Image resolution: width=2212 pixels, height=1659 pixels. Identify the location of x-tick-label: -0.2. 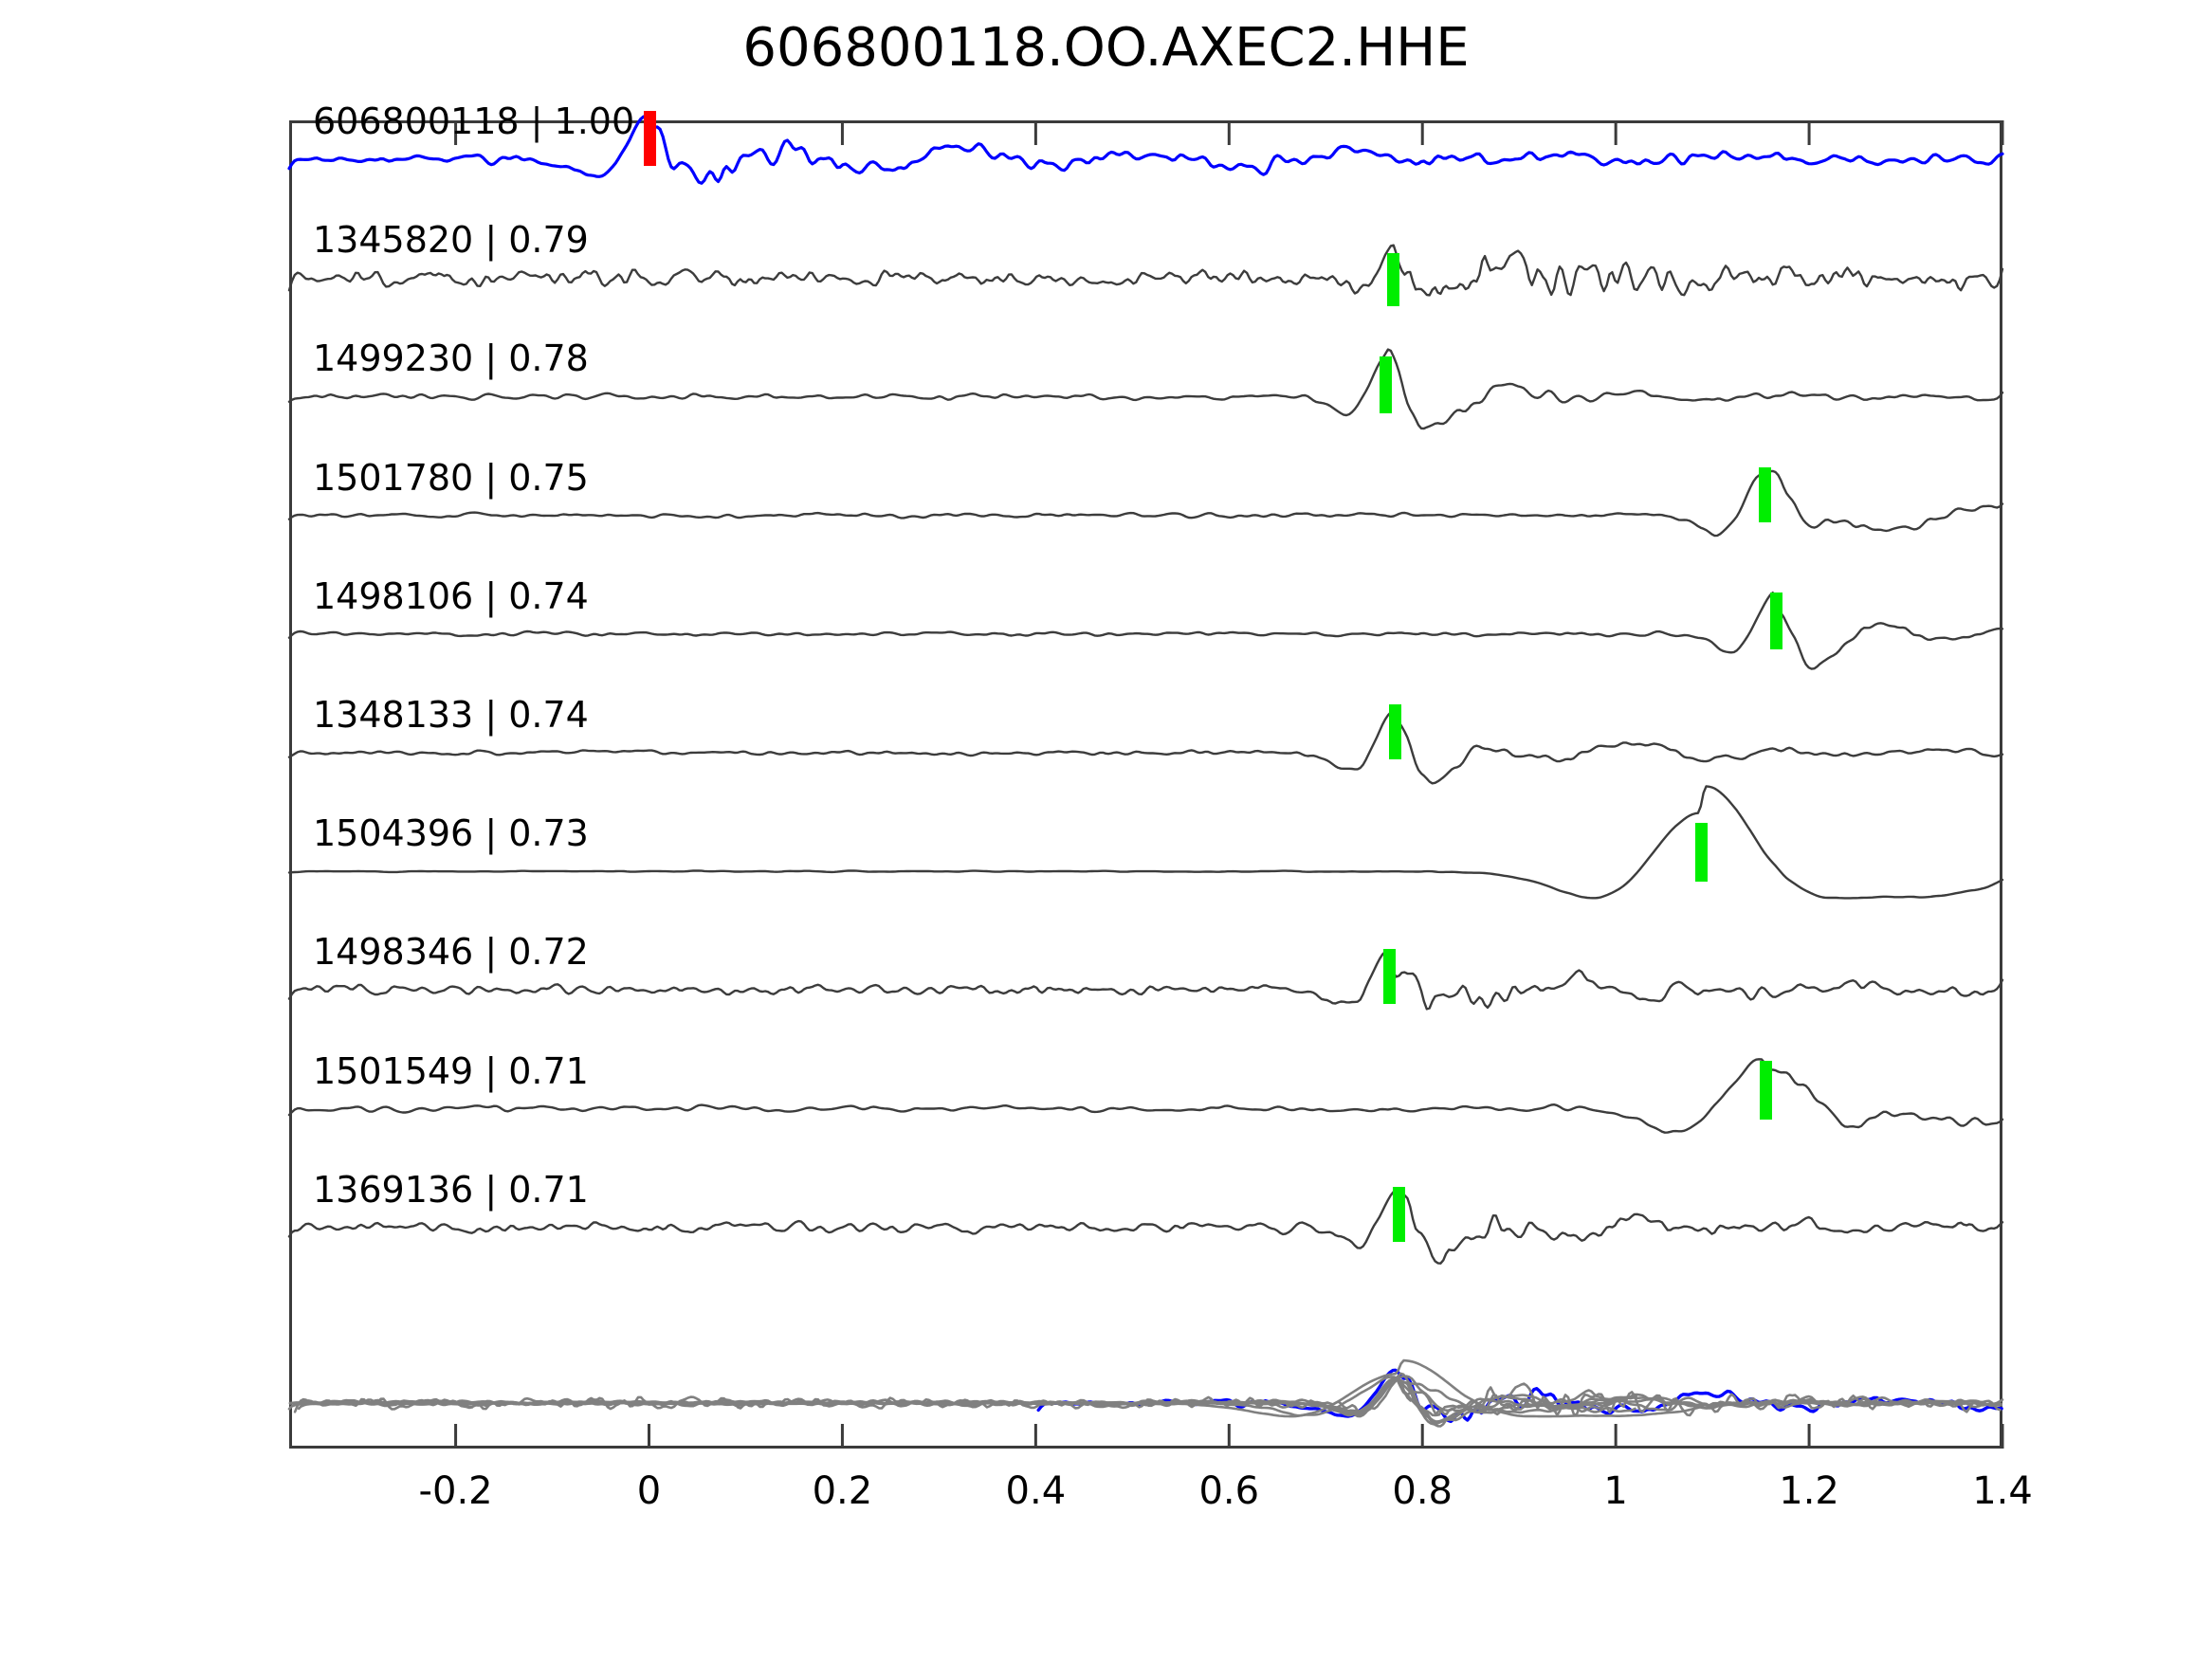
(455, 1491).